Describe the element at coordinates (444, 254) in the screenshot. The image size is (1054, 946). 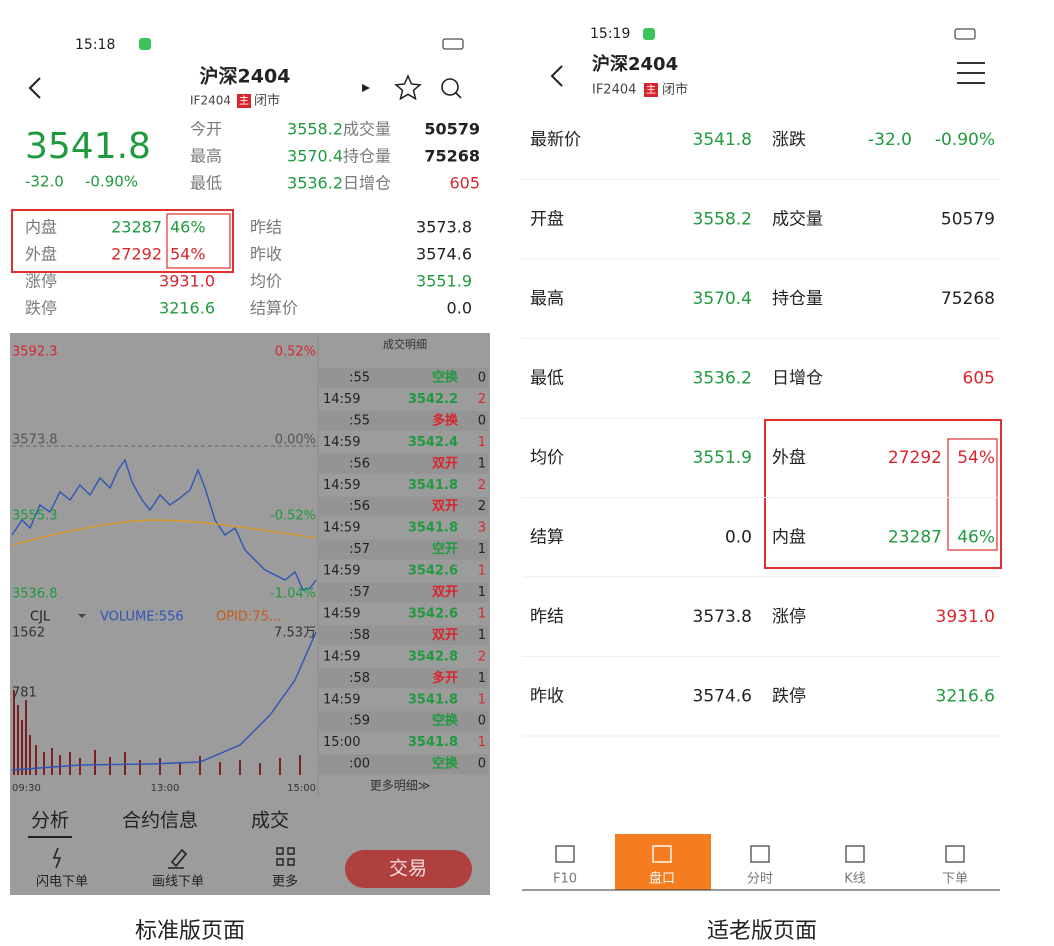
I see `prev-value: 3574.6` at that location.